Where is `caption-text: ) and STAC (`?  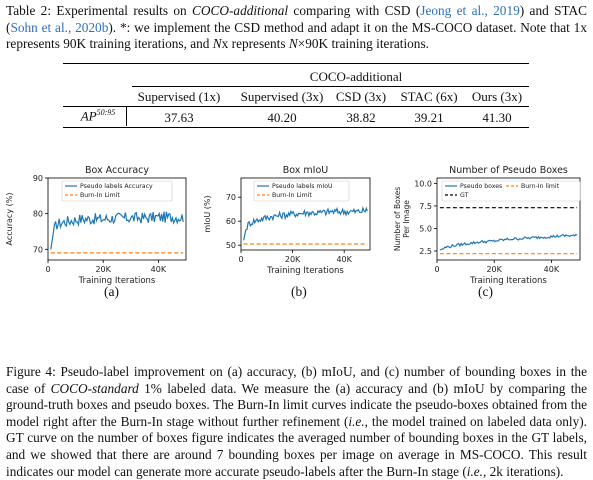
caption-text: ) and STAC ( is located at coordinates (297, 19).